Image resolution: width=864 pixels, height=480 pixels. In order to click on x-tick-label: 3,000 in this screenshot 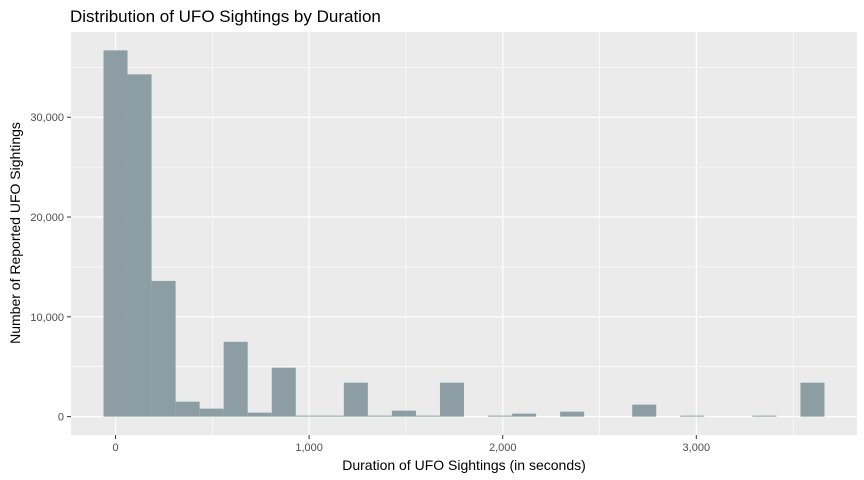, I will do `click(697, 448)`.